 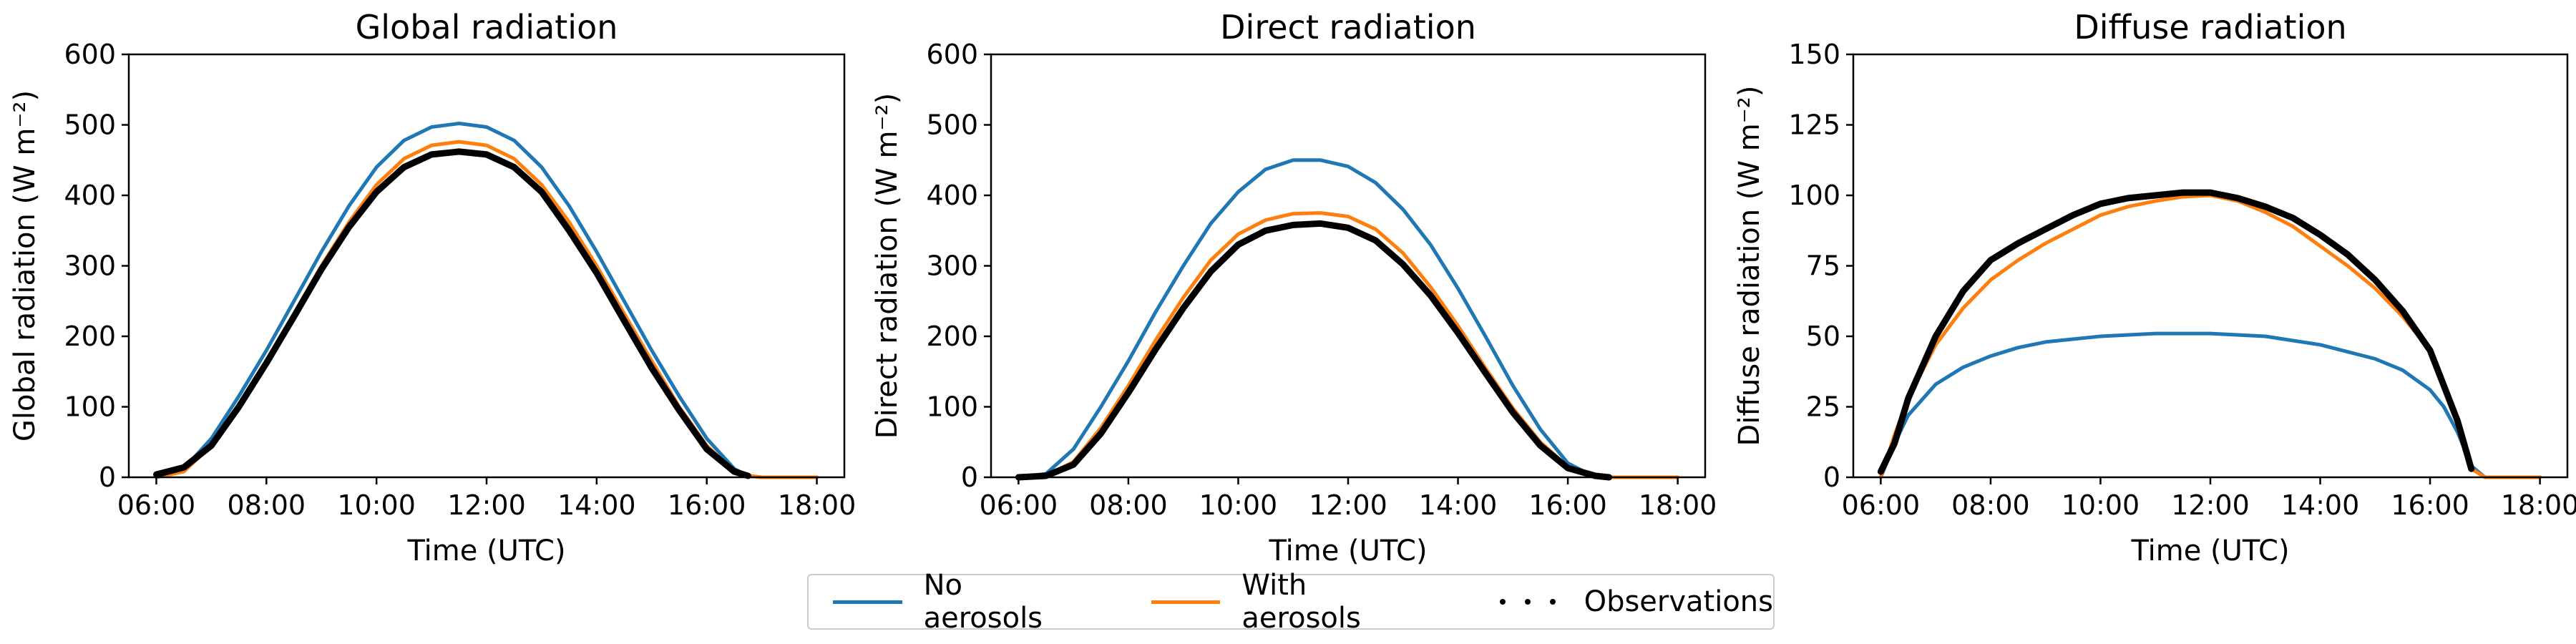 I want to click on y-axis-label: Diffuse radiation (W m⁻²), so click(x=1749, y=266).